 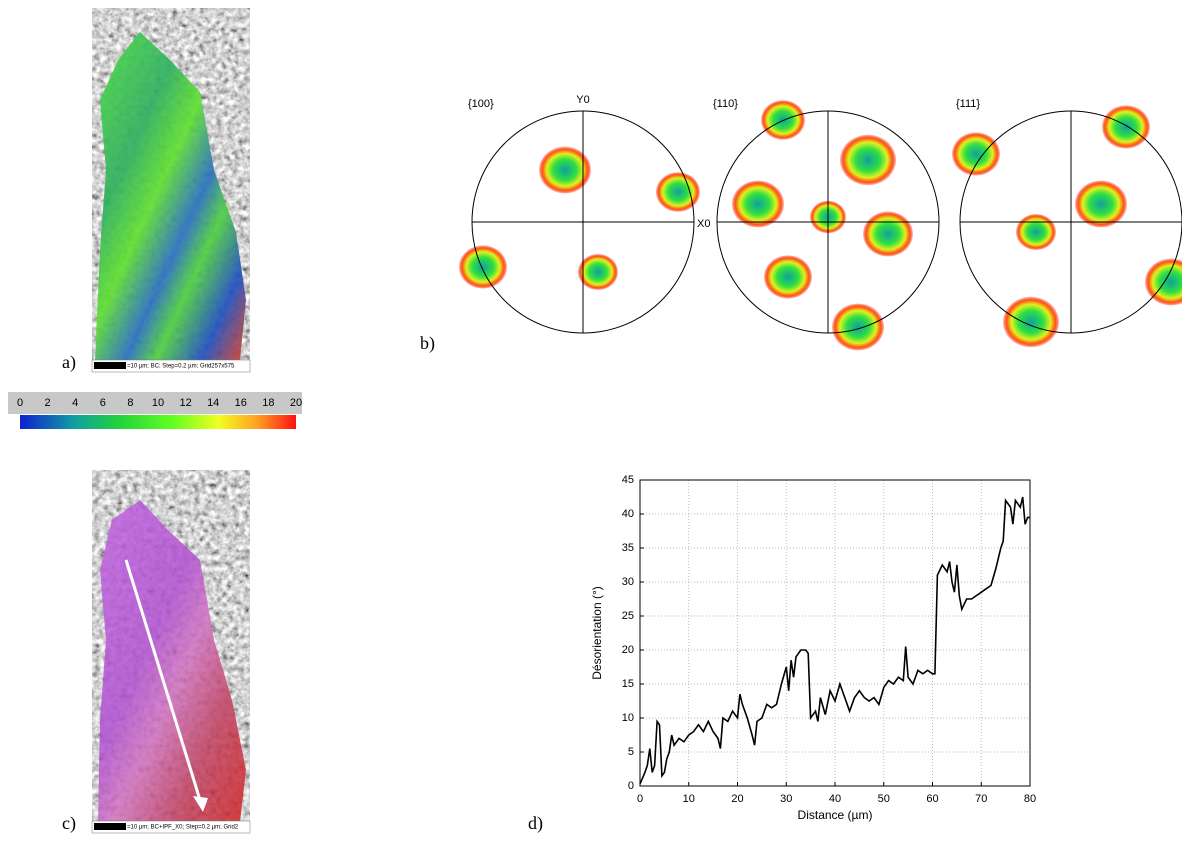 I want to click on arrow-head, so click(x=200, y=804).